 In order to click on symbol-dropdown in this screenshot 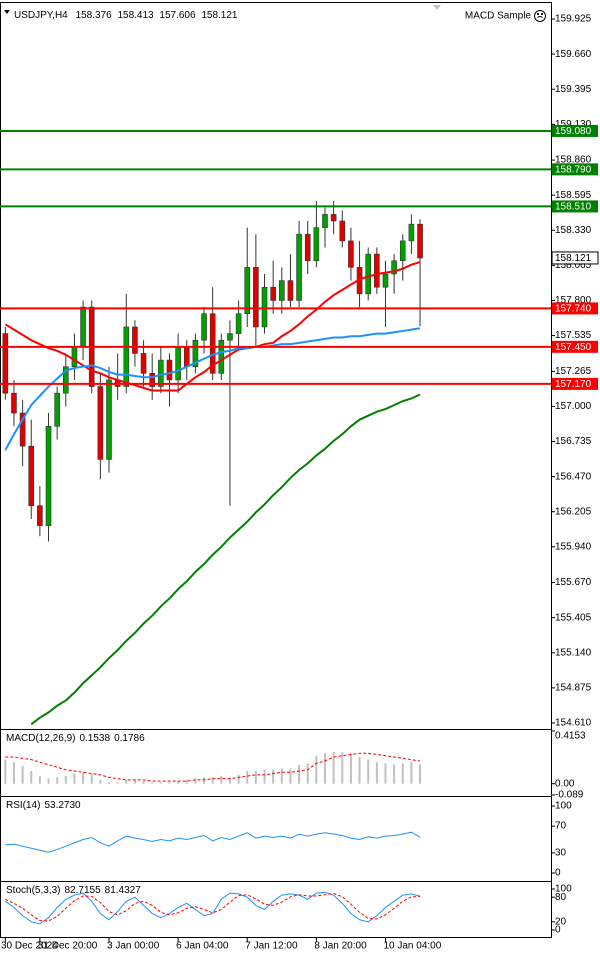, I will do `click(7, 12)`.